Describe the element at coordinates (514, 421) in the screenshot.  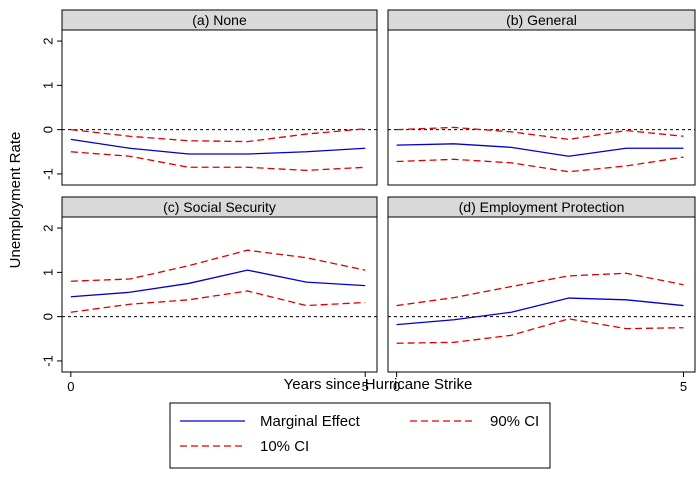
I see `legend-label: 90% CI` at that location.